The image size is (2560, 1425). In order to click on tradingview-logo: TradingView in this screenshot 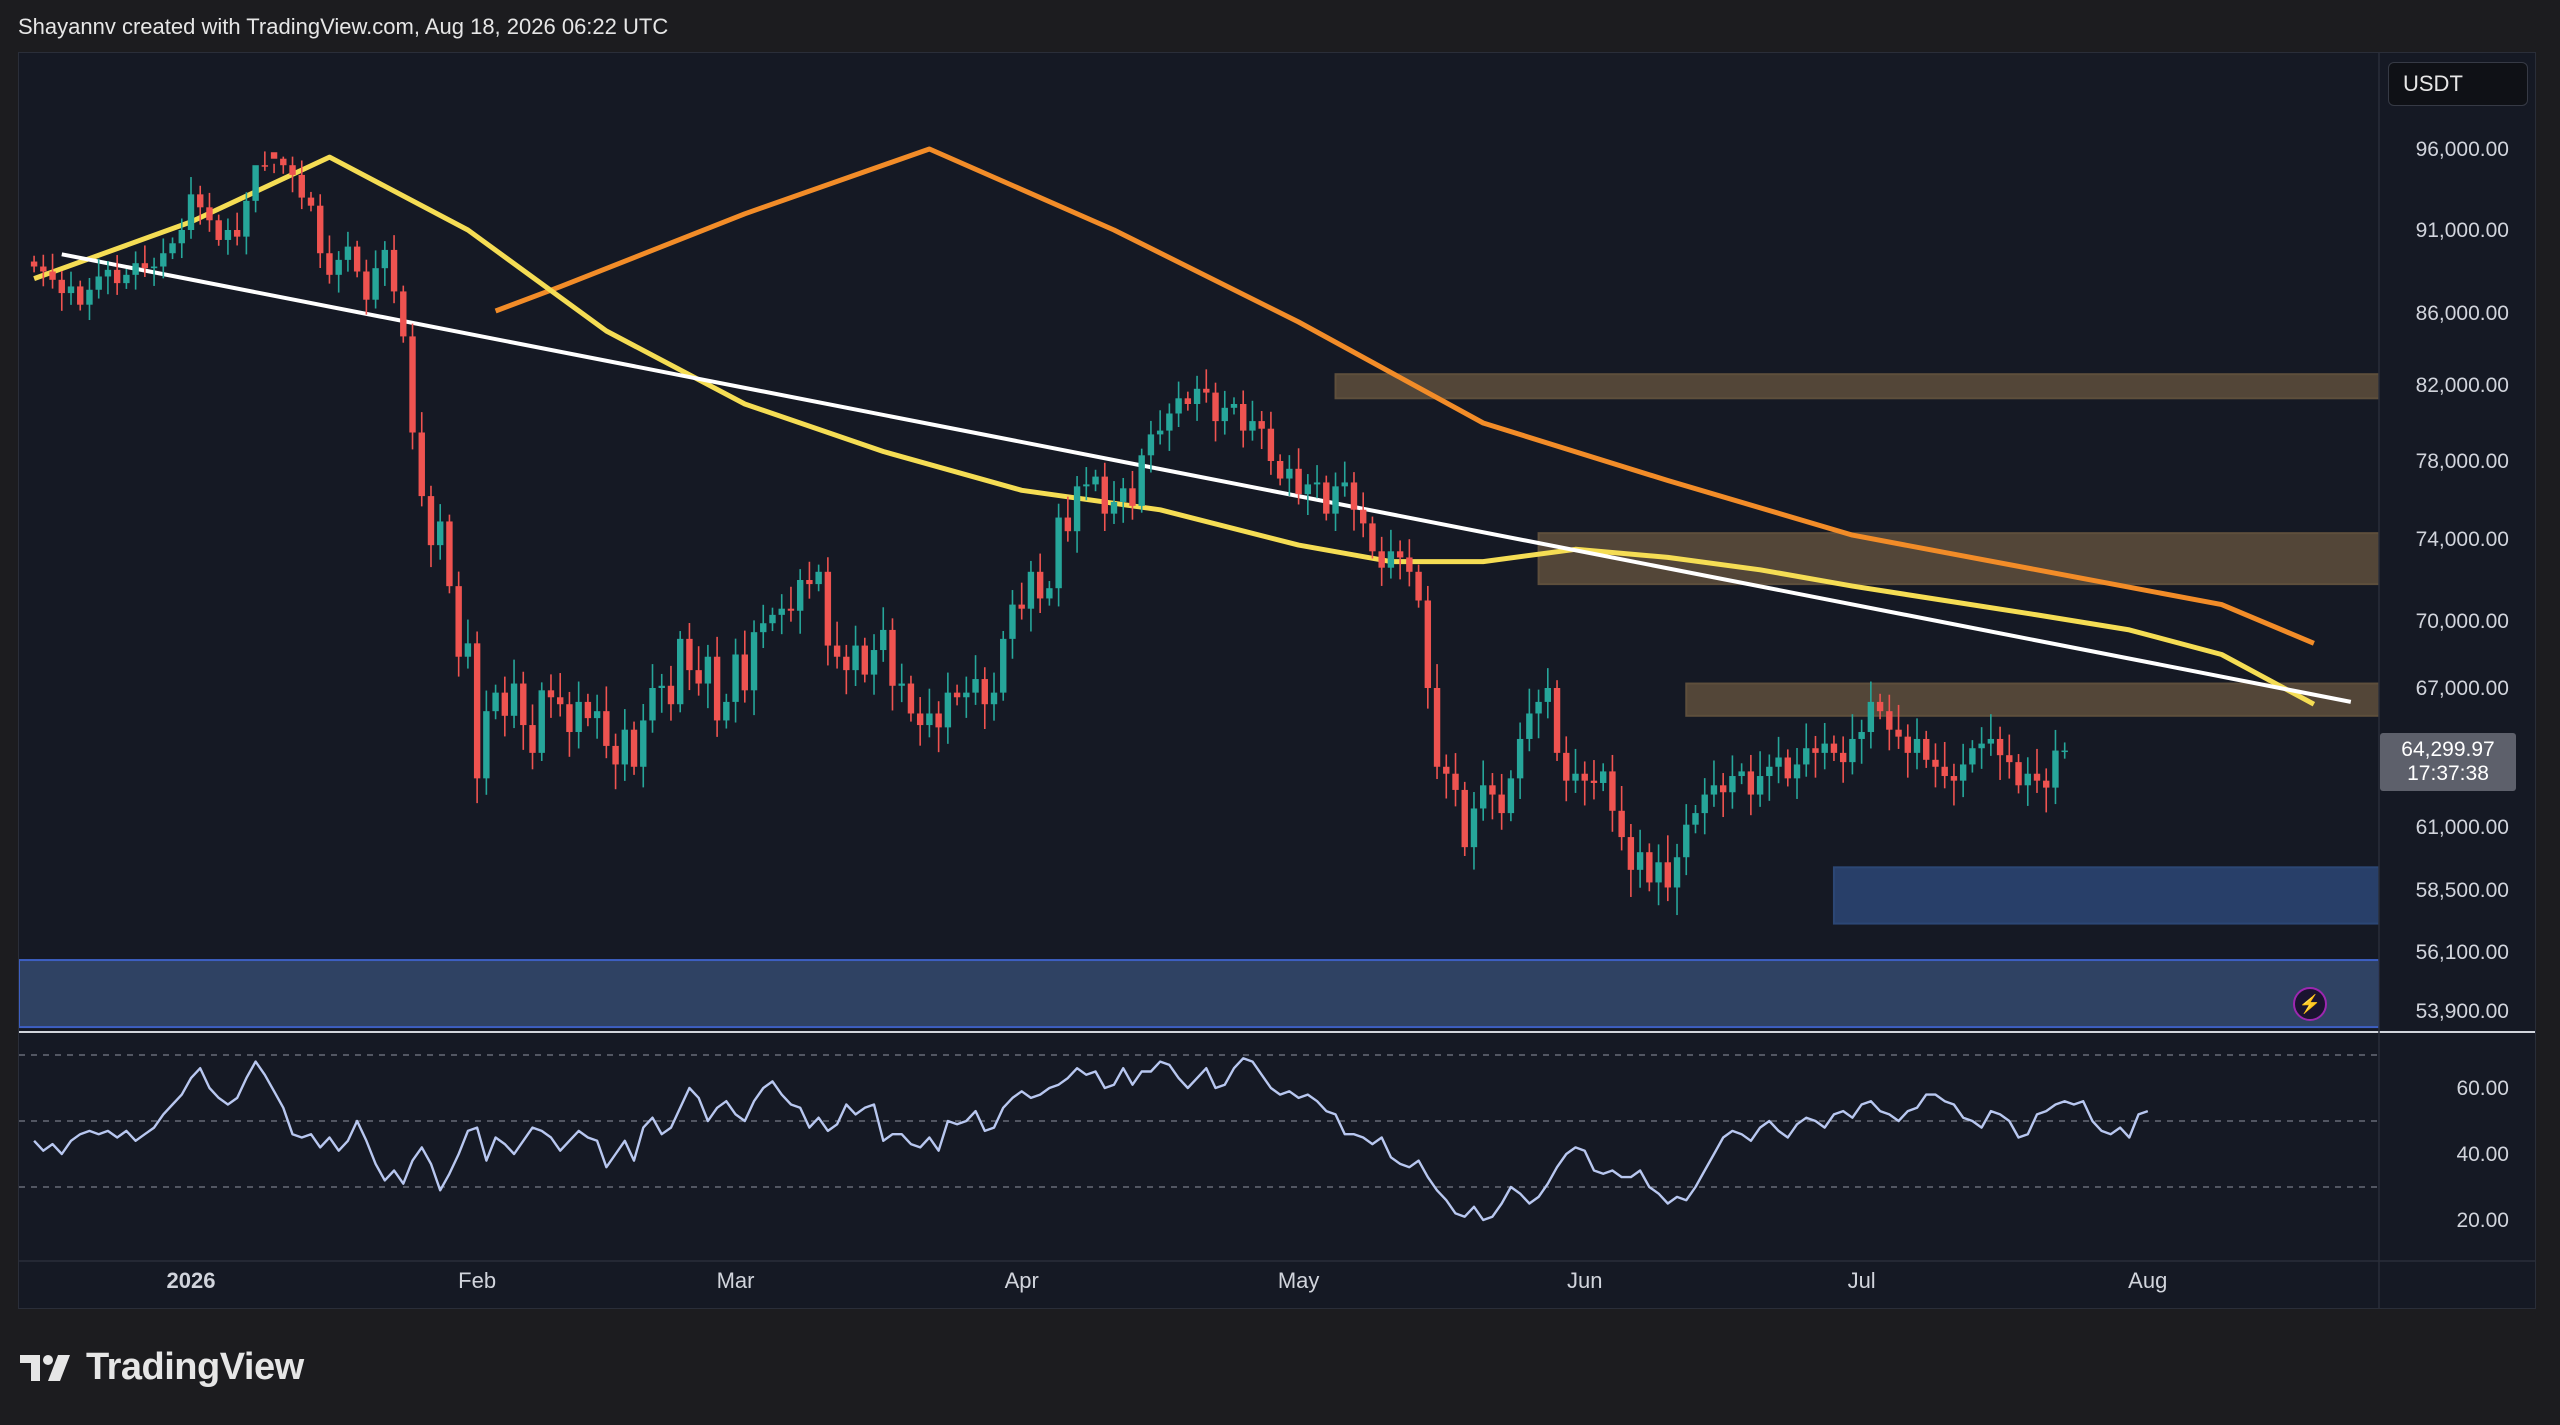, I will do `click(162, 1367)`.